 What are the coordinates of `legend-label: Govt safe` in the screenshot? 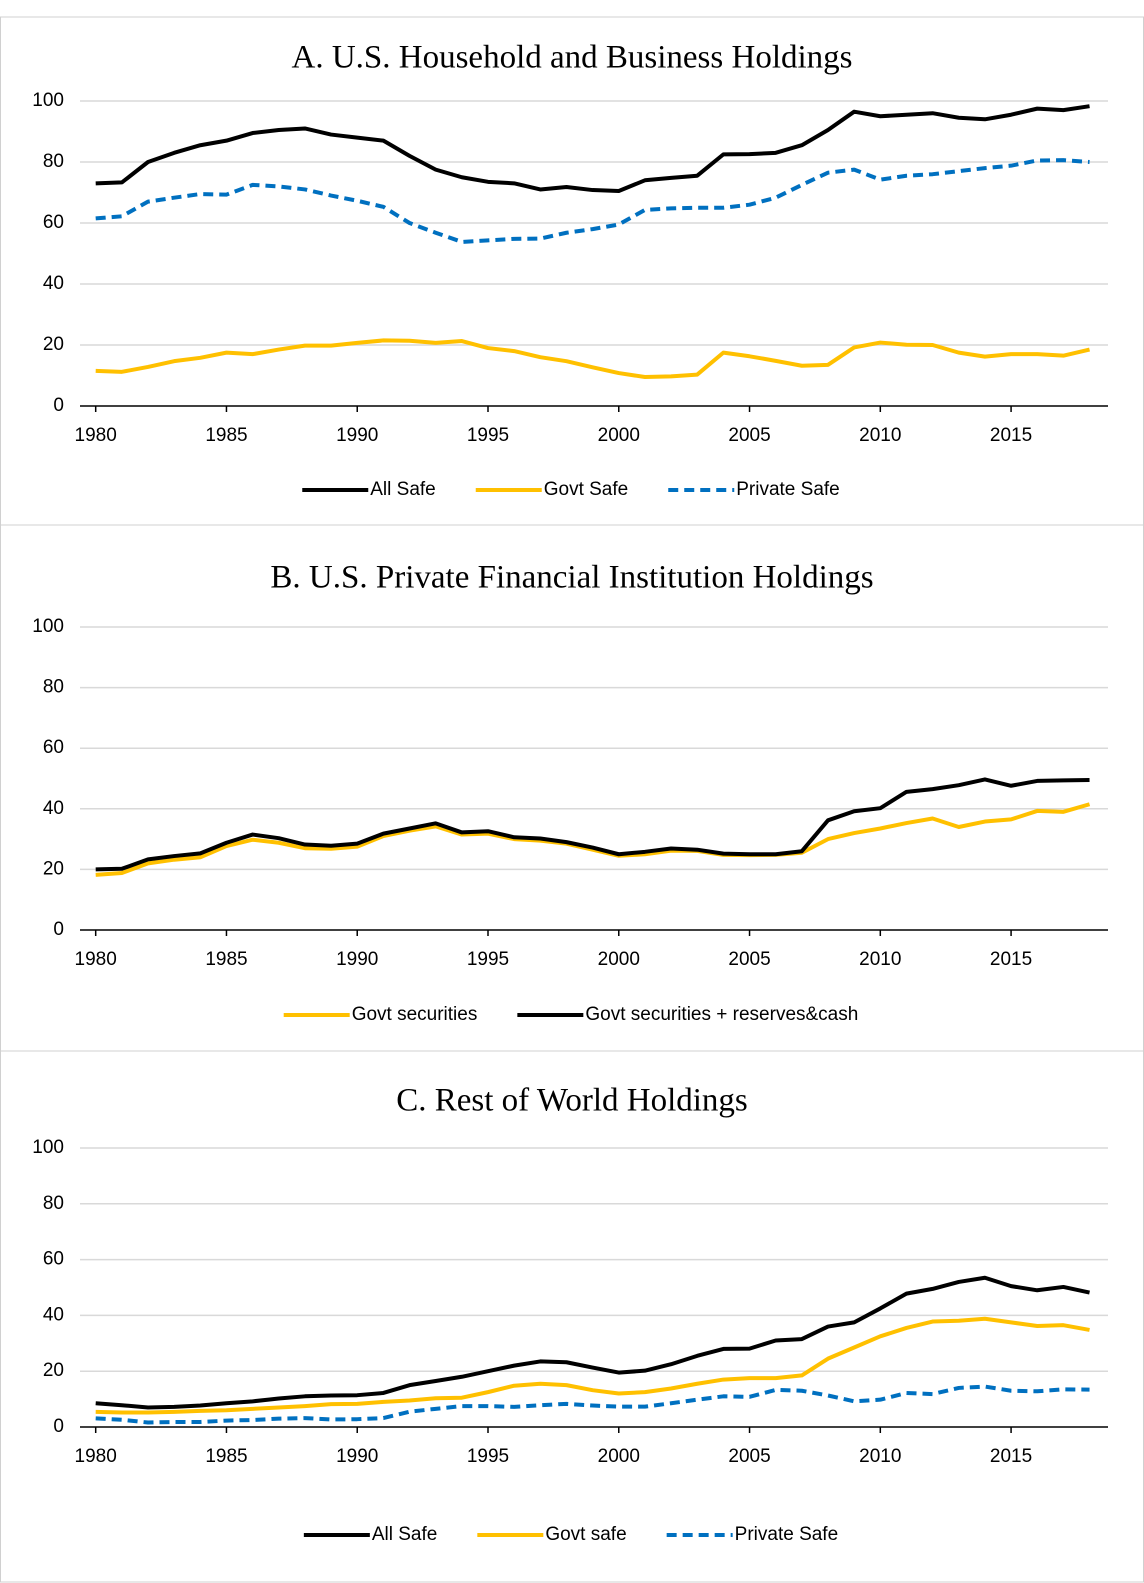 It's located at (585, 1534).